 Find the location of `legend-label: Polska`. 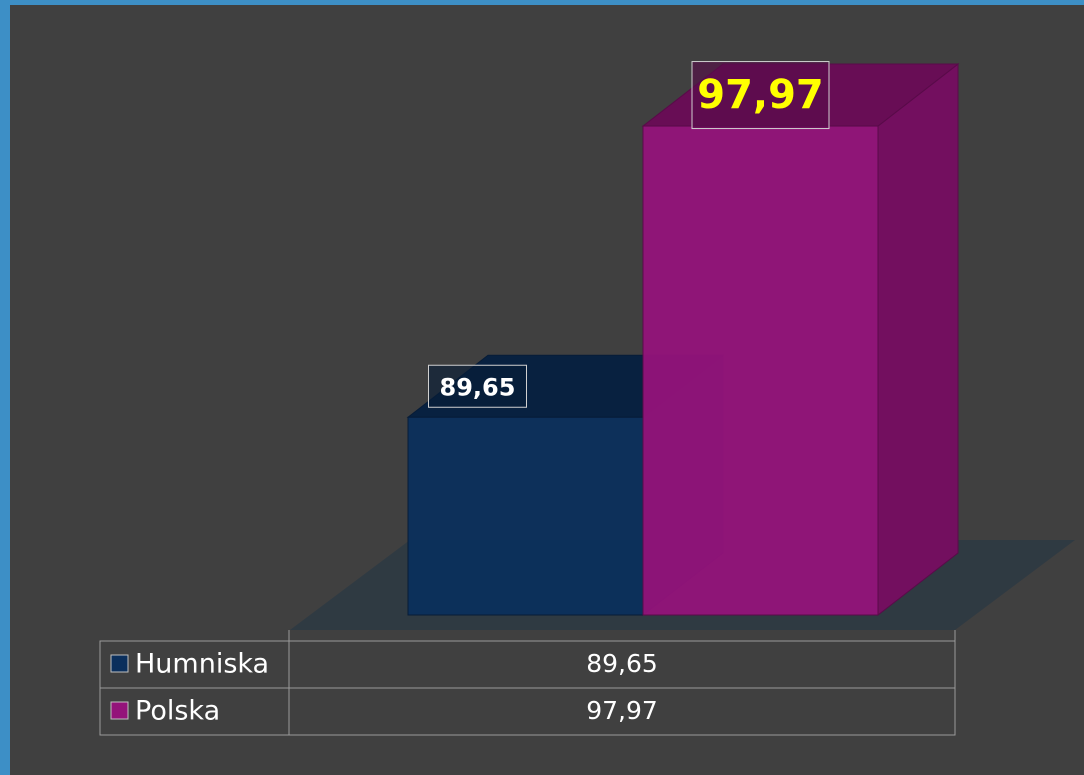

legend-label: Polska is located at coordinates (177, 711).